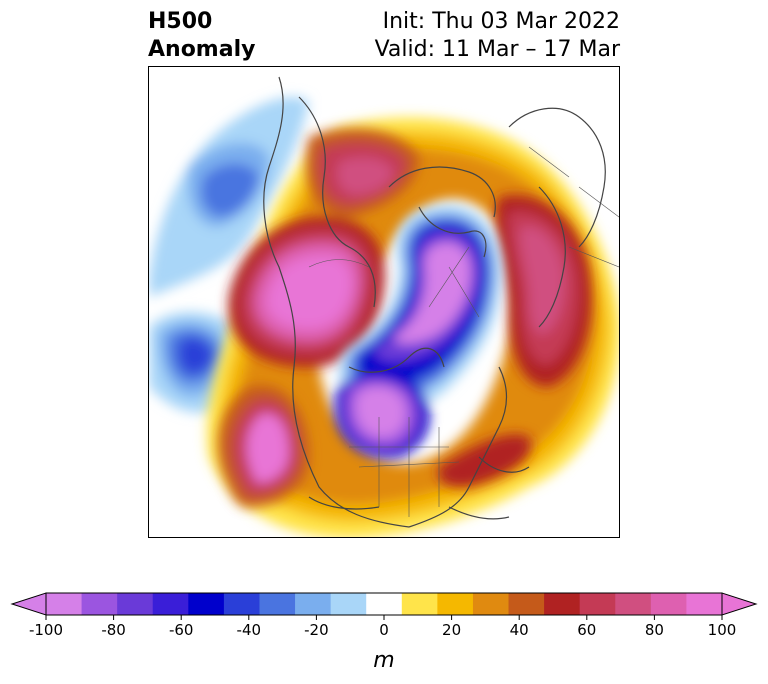 The height and width of the screenshot is (684, 768). I want to click on negative-anomaly-pacific, so click(229, 255).